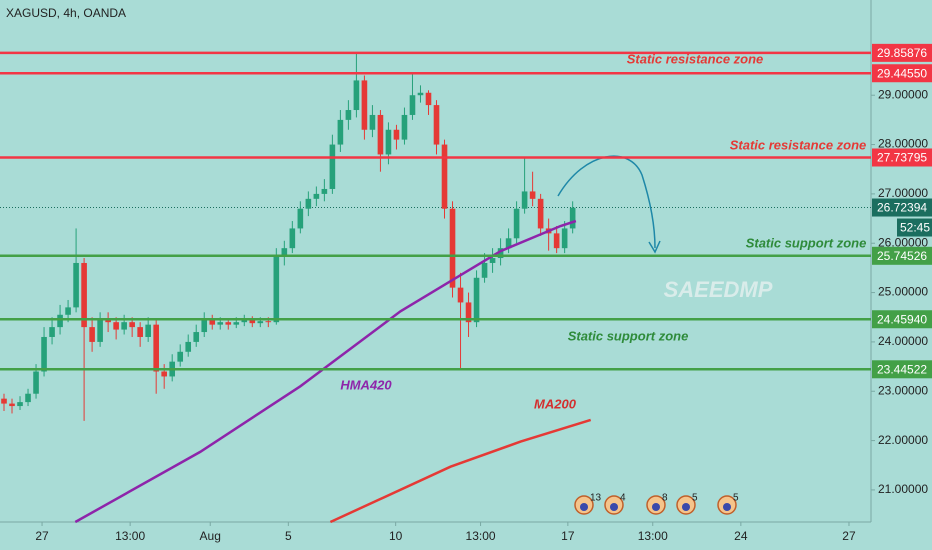  I want to click on annotation: Static resistance zone, so click(695, 58).